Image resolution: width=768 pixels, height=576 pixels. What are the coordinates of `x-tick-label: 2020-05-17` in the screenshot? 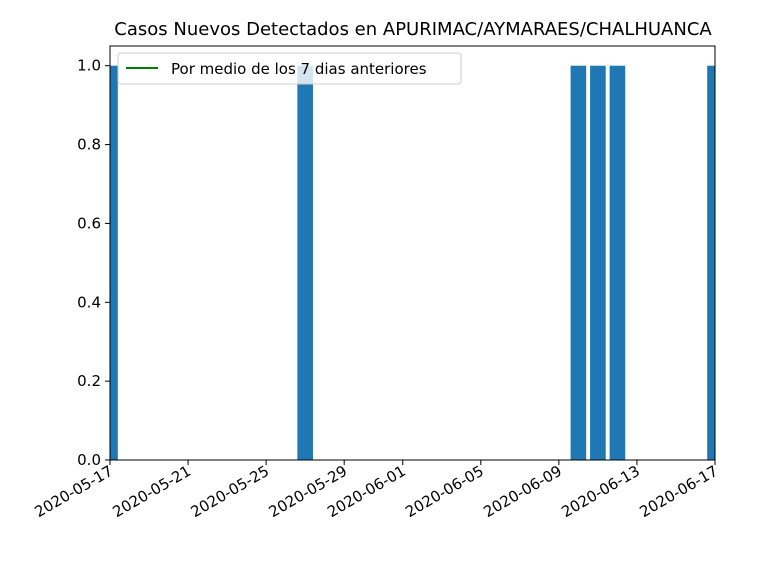 It's located at (73, 491).